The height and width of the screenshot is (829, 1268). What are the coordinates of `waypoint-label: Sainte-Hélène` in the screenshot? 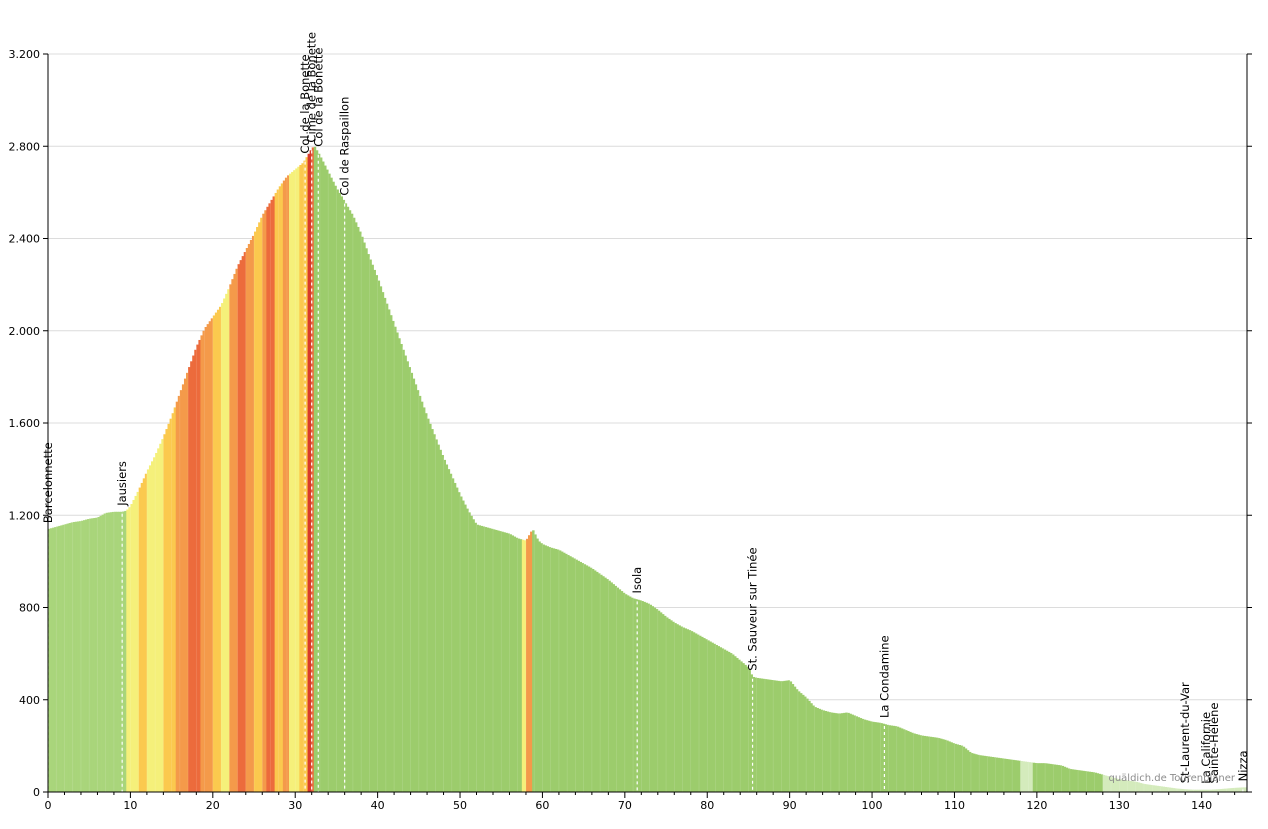 It's located at (1214, 743).